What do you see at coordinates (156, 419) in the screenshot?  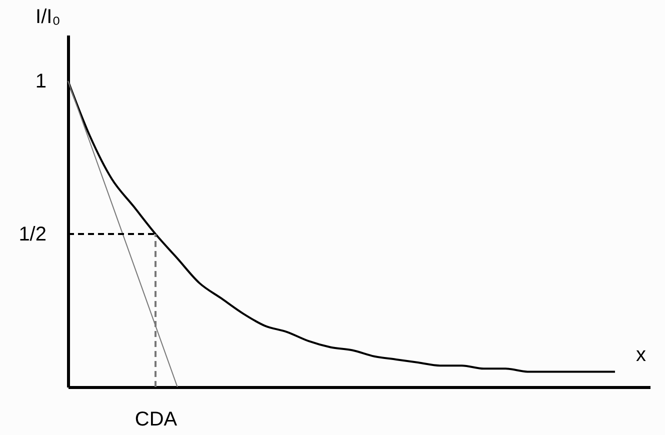 I see `x-tick-label: CDA` at bounding box center [156, 419].